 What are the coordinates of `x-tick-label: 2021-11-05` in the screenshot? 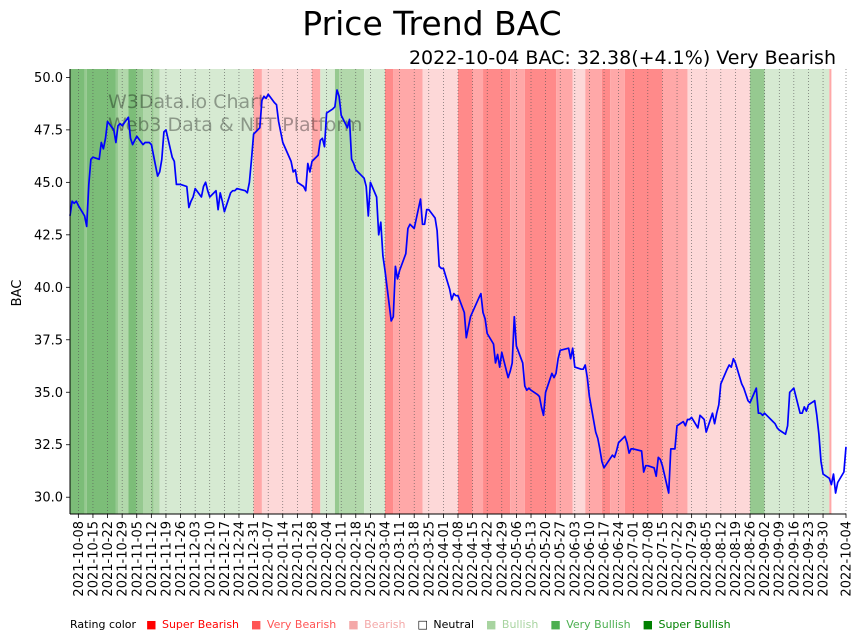 It's located at (137, 559).